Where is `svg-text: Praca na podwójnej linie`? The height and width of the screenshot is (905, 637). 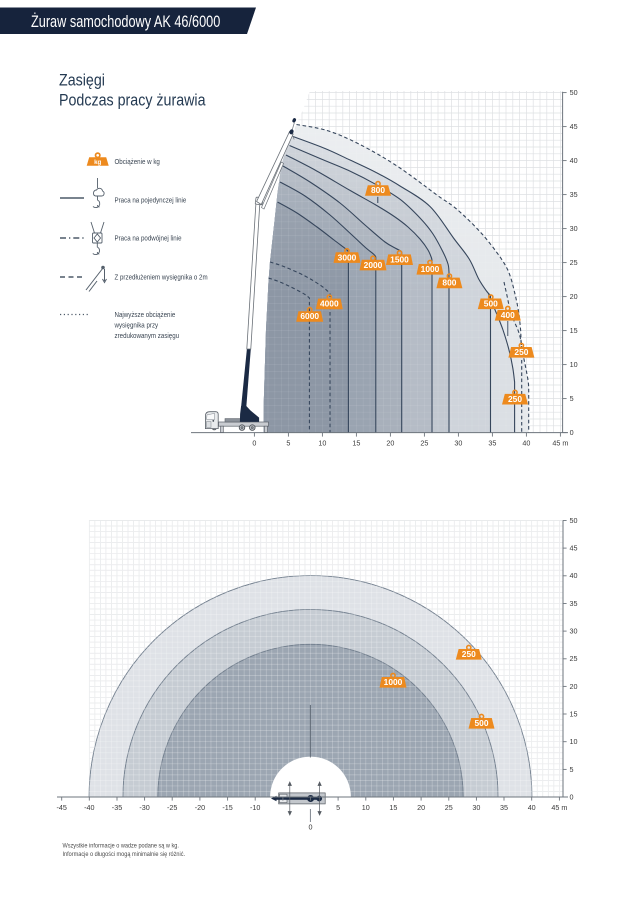
svg-text: Praca na podwójnej linie is located at coordinates (148, 239).